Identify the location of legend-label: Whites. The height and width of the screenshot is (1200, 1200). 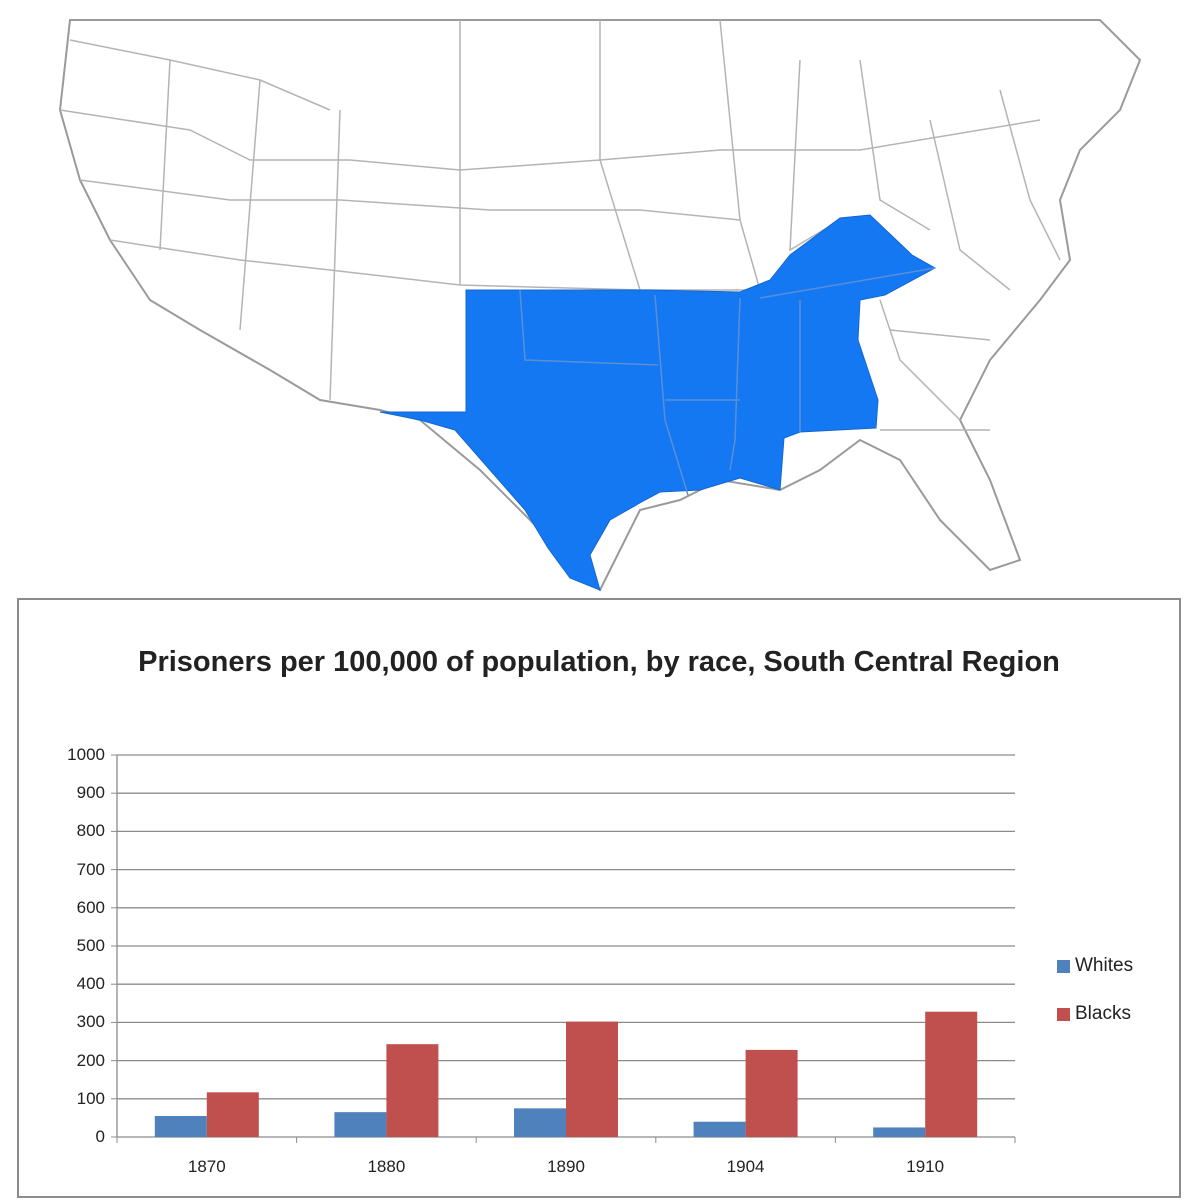
(1104, 965).